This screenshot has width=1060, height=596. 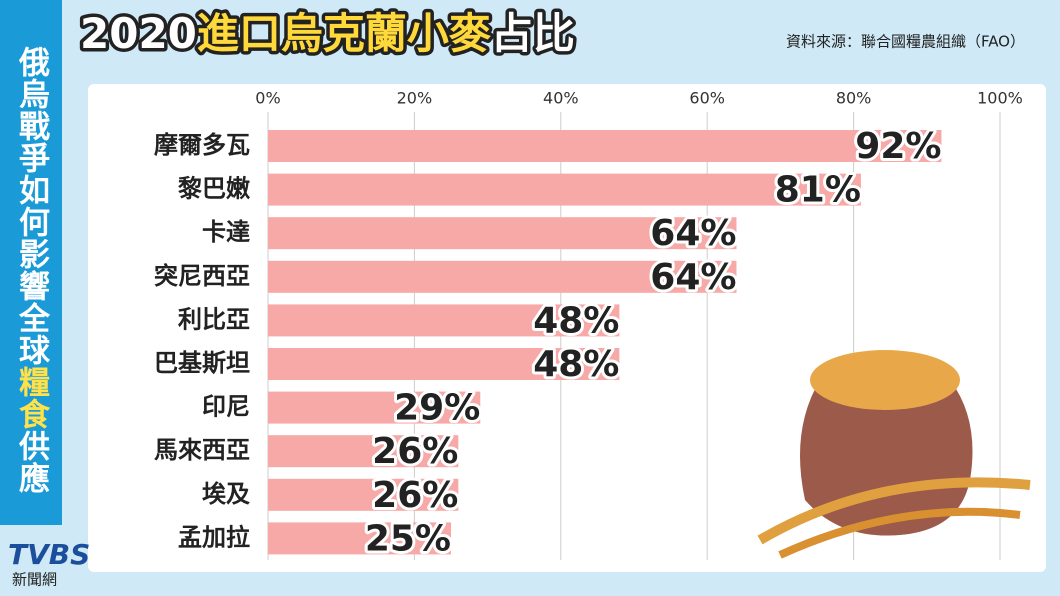 What do you see at coordinates (818, 190) in the screenshot?
I see `data-label: 81%` at bounding box center [818, 190].